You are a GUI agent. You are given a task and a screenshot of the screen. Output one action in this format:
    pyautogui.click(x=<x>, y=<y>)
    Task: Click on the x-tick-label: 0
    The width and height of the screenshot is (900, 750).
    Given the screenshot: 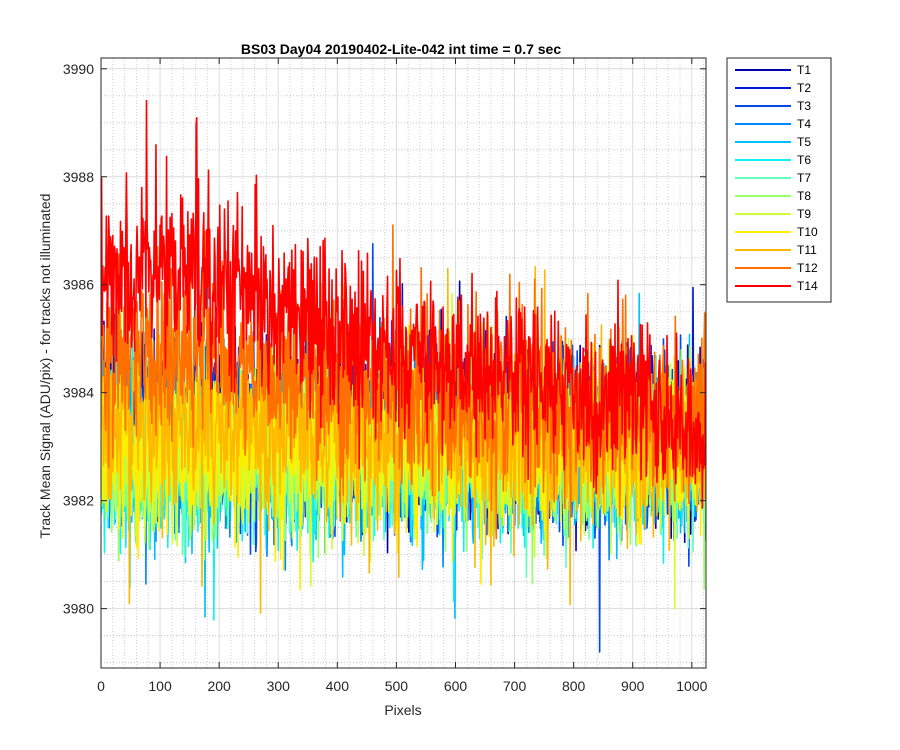 What is the action you would take?
    pyautogui.click(x=101, y=686)
    